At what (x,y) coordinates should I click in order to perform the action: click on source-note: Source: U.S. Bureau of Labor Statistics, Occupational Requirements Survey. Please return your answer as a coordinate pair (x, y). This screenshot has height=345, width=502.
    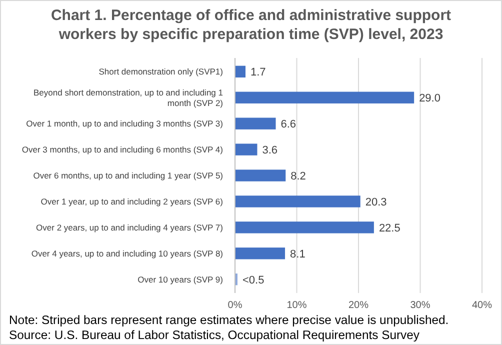
    Looking at the image, I should click on (214, 335).